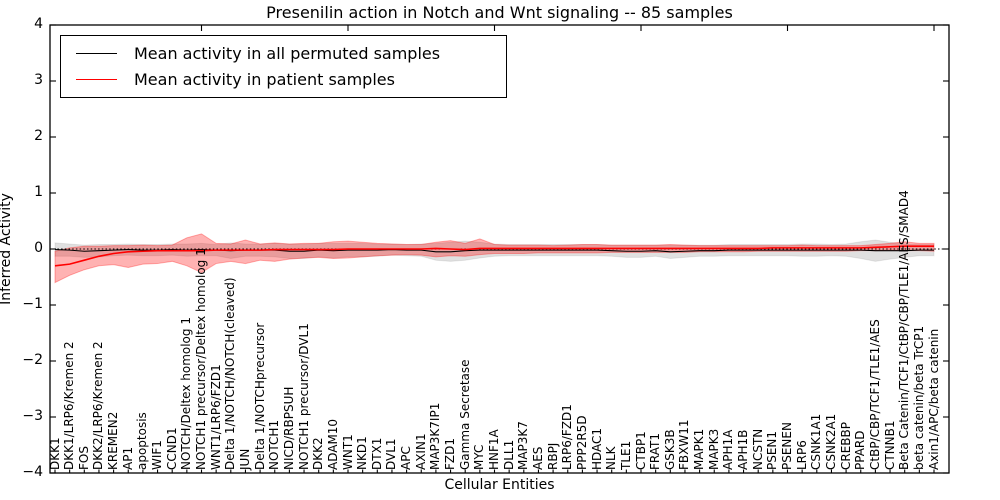  I want to click on x-tick-label: AES, so click(537, 458).